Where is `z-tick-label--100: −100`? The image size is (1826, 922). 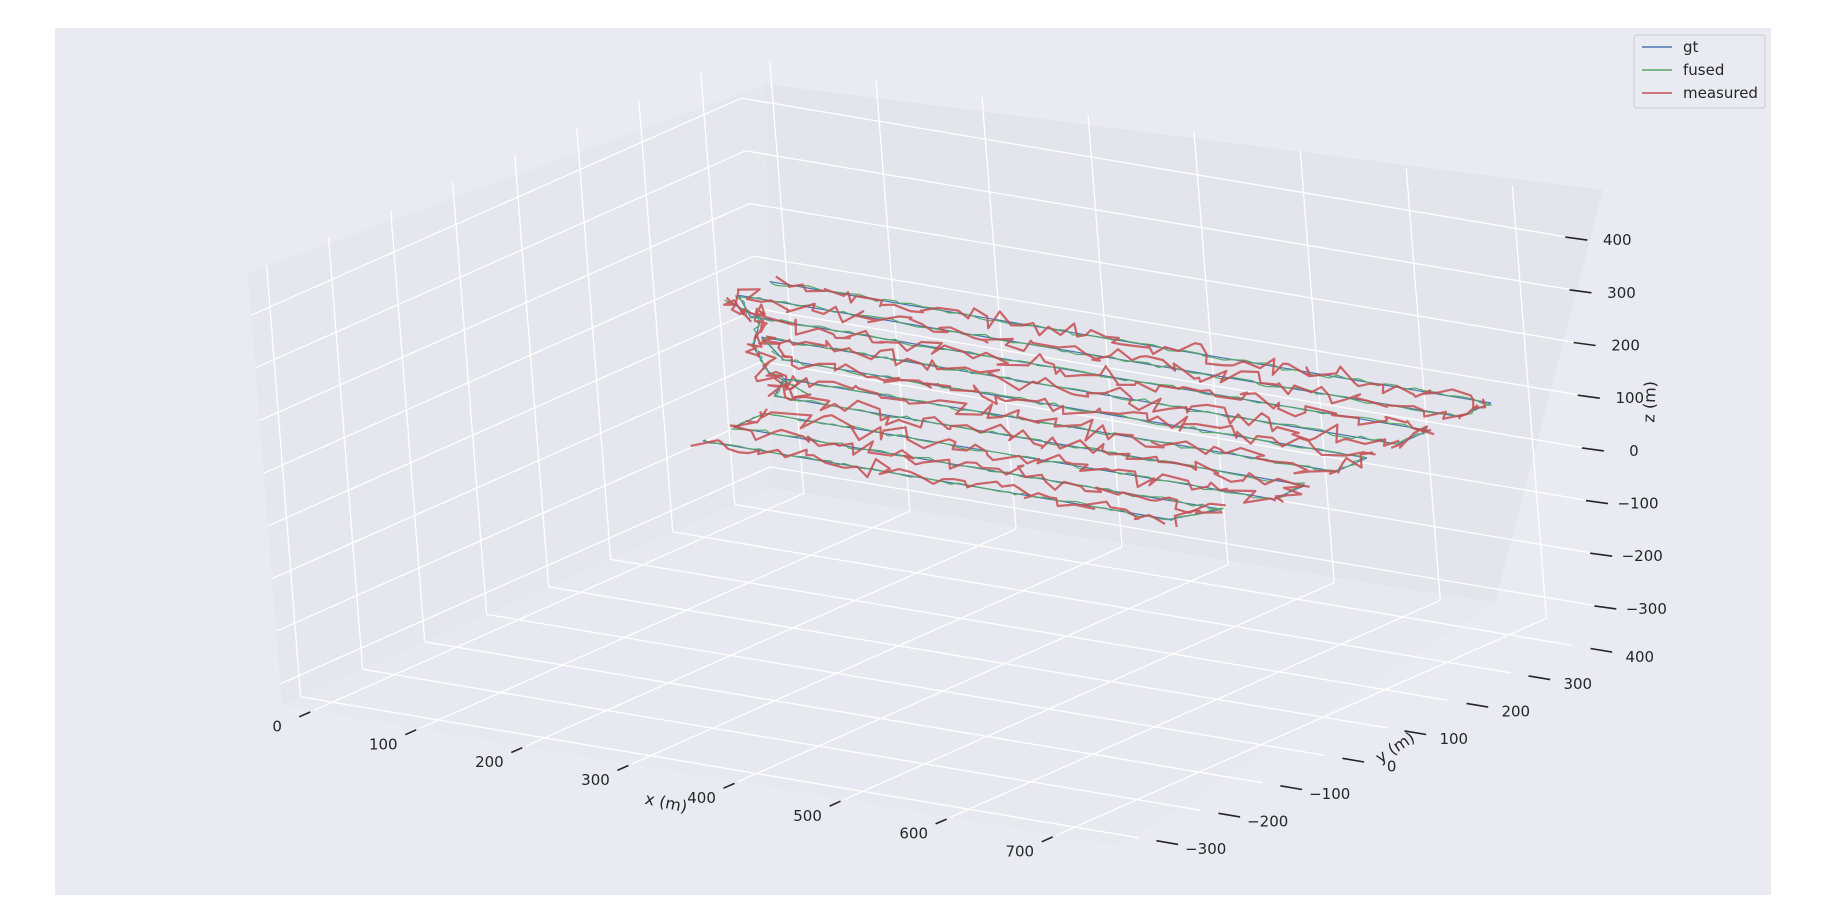
z-tick-label--100: −100 is located at coordinates (1637, 504).